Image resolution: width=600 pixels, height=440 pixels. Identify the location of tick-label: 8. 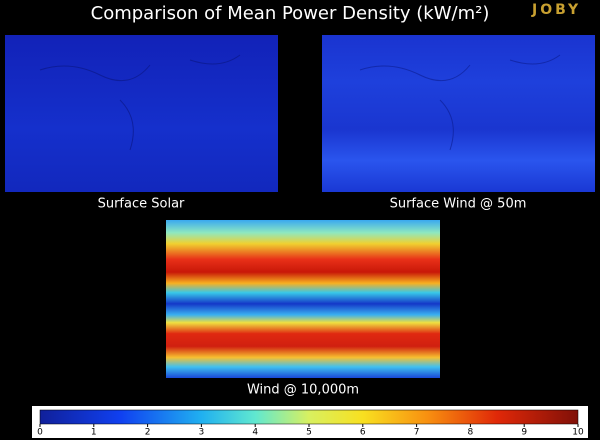
(471, 433).